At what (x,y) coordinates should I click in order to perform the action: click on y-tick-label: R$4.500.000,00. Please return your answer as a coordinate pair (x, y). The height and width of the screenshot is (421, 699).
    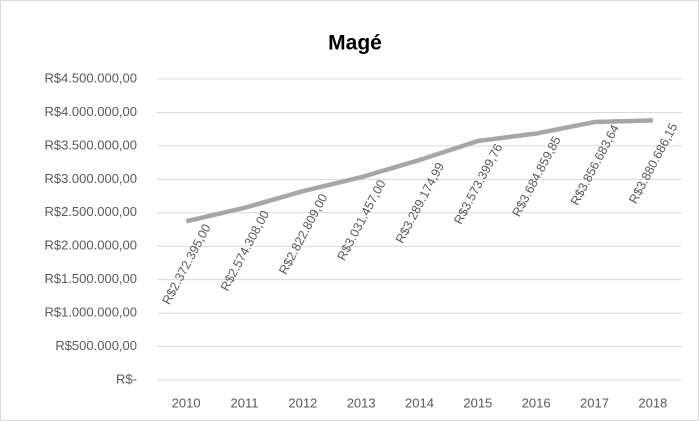
    Looking at the image, I should click on (90, 77).